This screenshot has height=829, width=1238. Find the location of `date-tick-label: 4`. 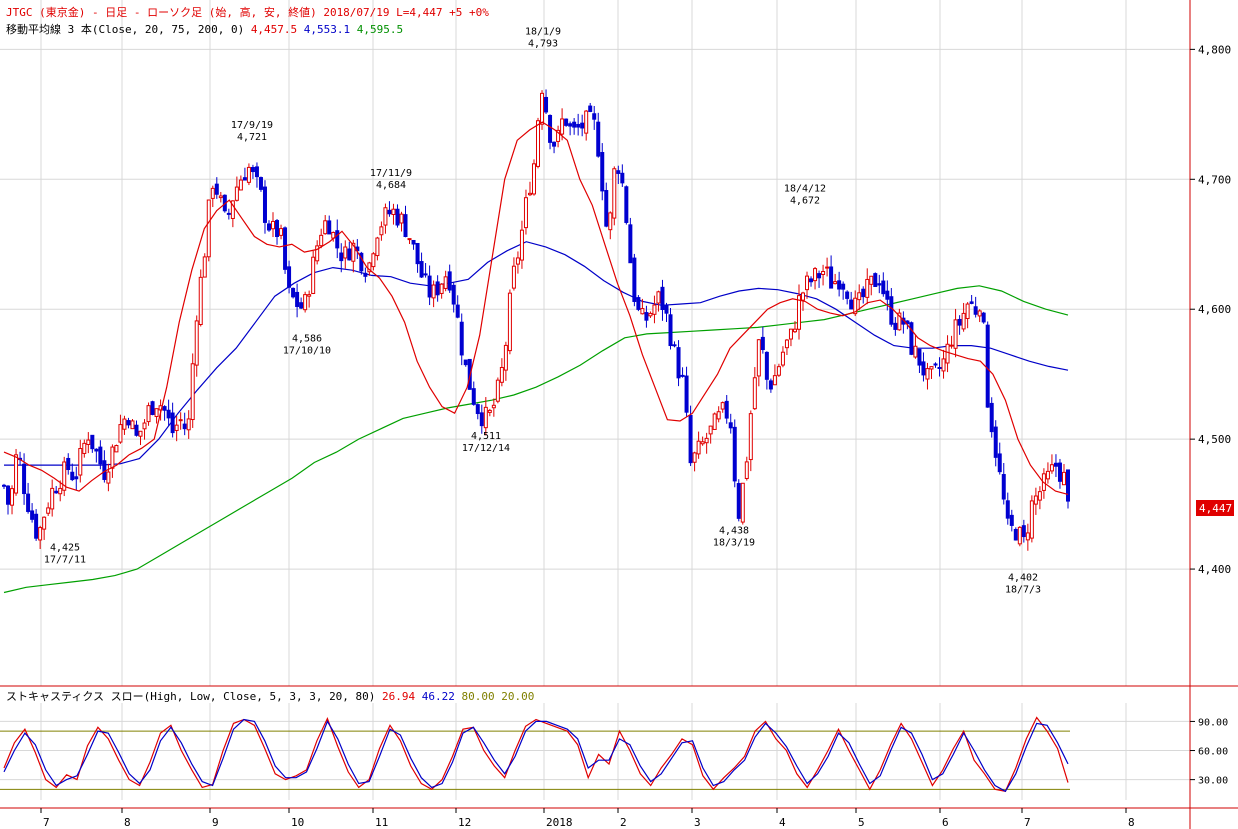

date-tick-label: 4 is located at coordinates (782, 822).